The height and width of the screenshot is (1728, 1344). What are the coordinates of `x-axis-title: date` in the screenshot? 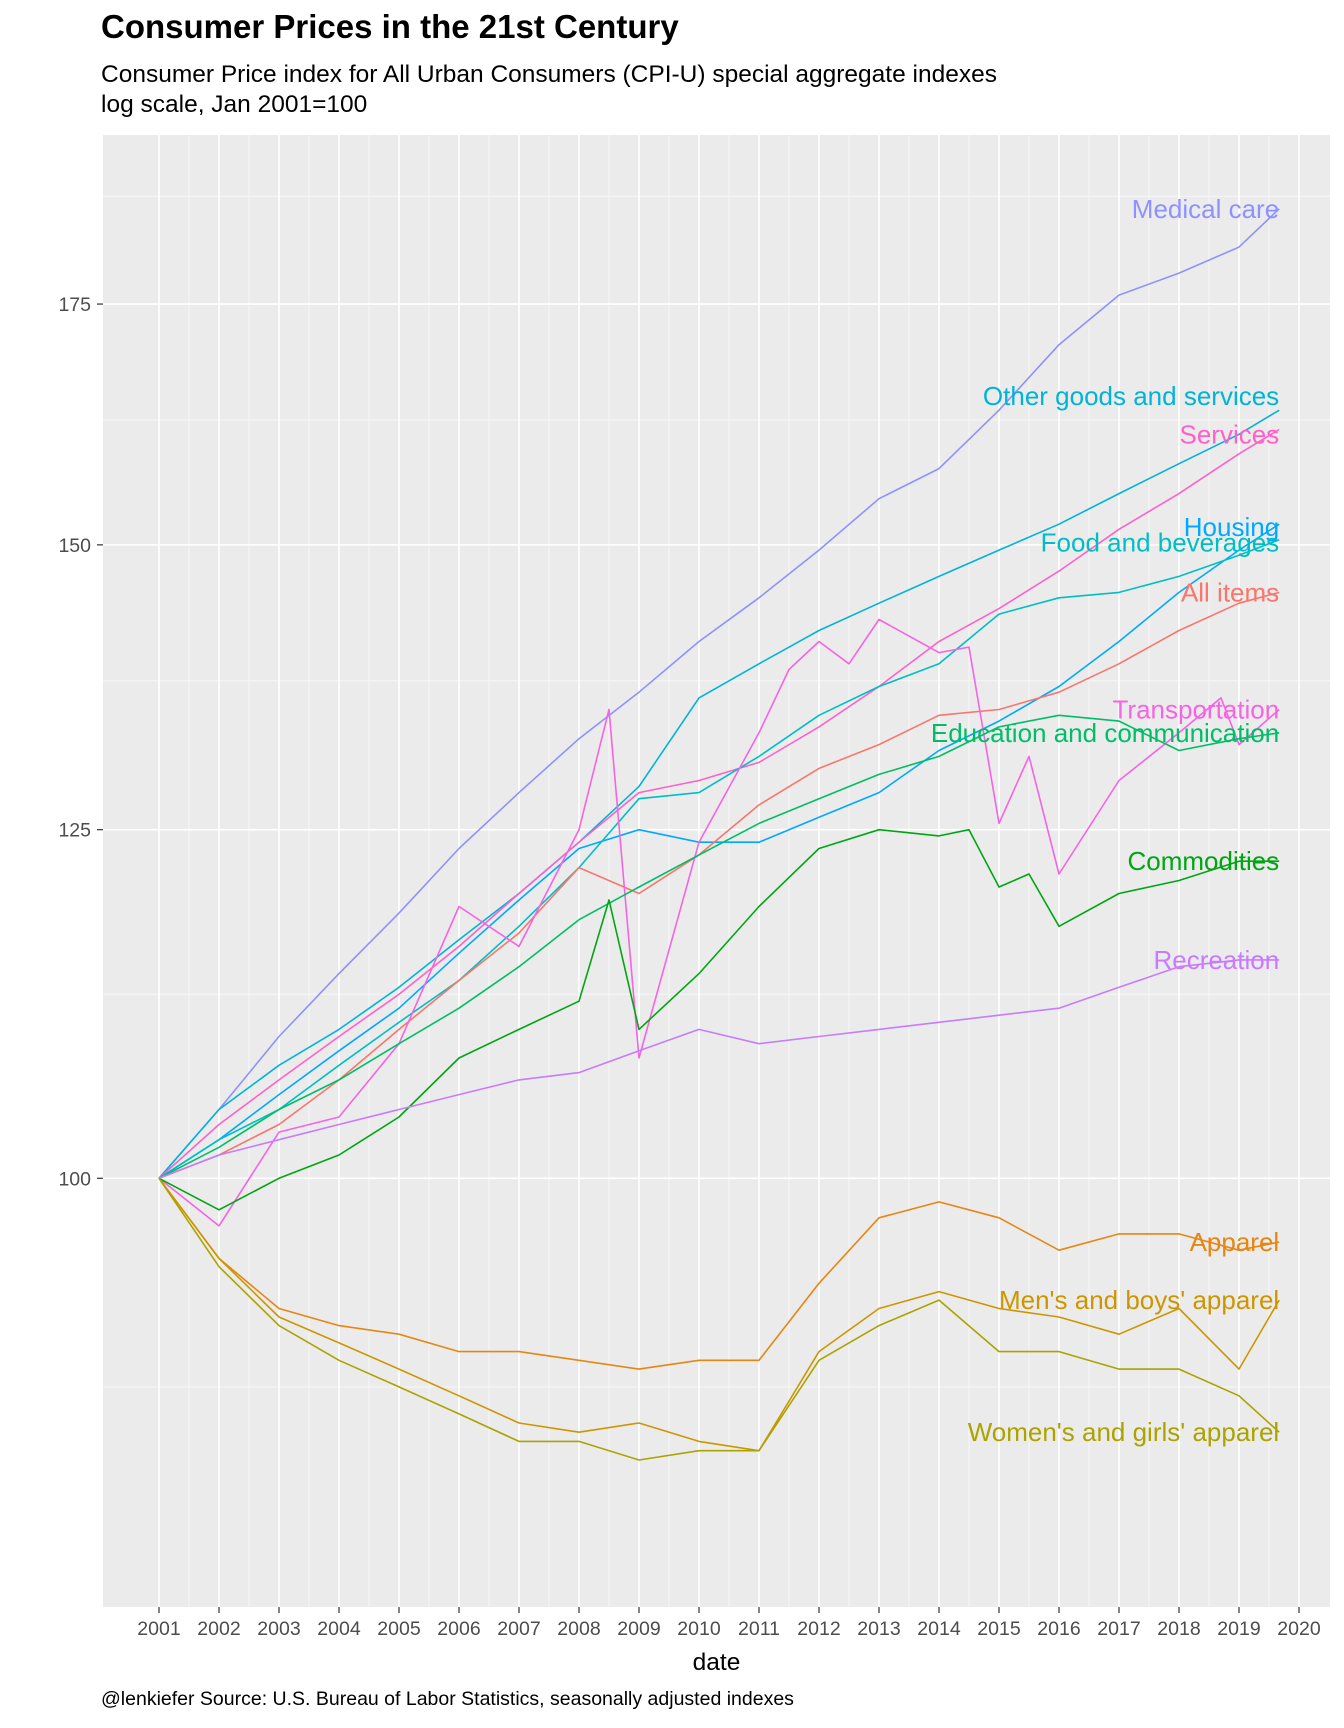 It's located at (717, 1662).